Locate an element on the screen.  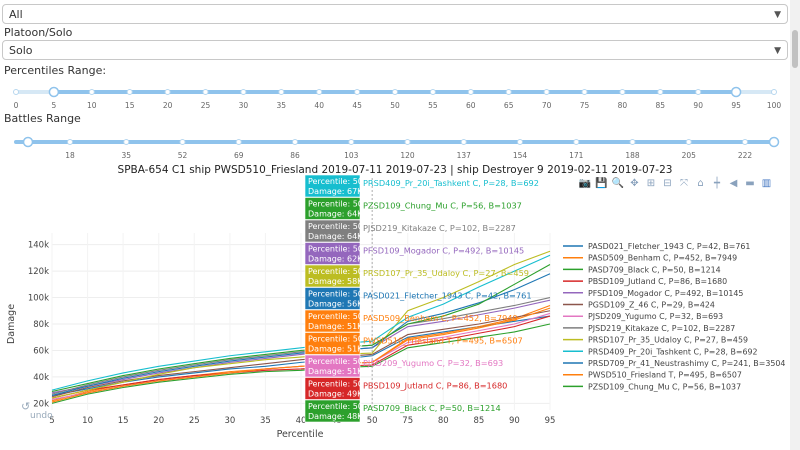
legend-item-label: PFSD109_Mogador C, P=492, B=10145 is located at coordinates (665, 293).